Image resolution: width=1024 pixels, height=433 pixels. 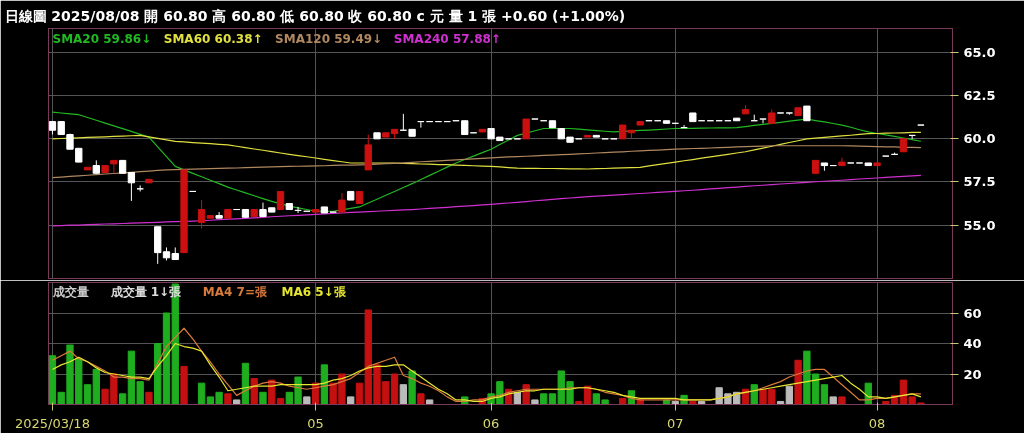 What do you see at coordinates (315, 423) in the screenshot?
I see `x-tick-label: 05` at bounding box center [315, 423].